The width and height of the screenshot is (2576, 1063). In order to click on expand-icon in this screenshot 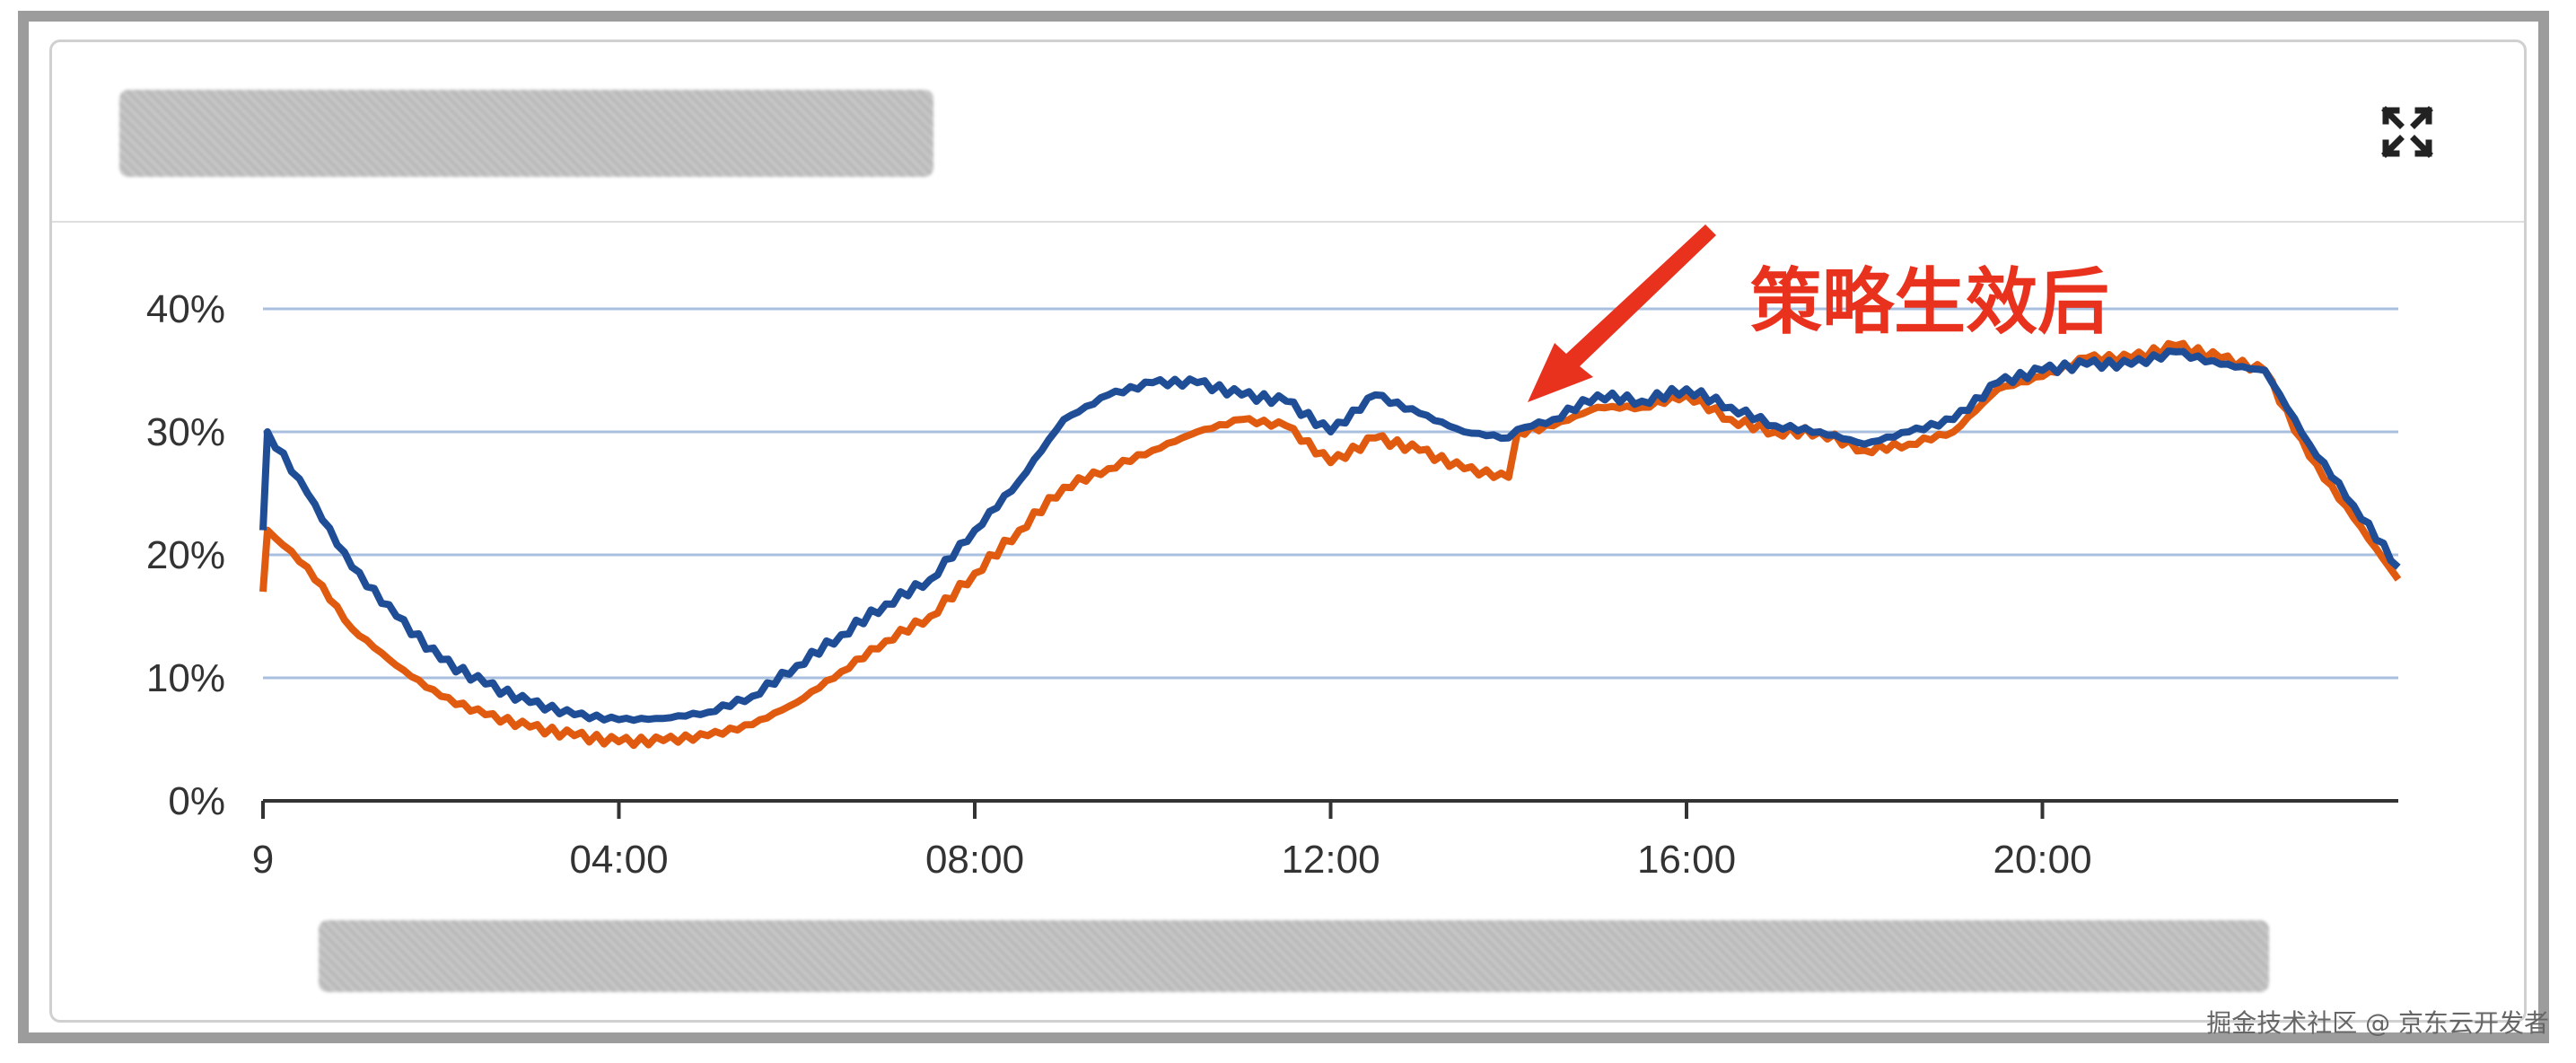, I will do `click(2407, 132)`.